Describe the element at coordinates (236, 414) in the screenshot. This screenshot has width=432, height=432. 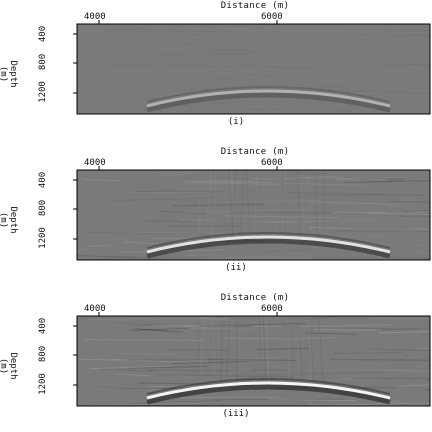
I see `panel-caption: (iii)` at that location.